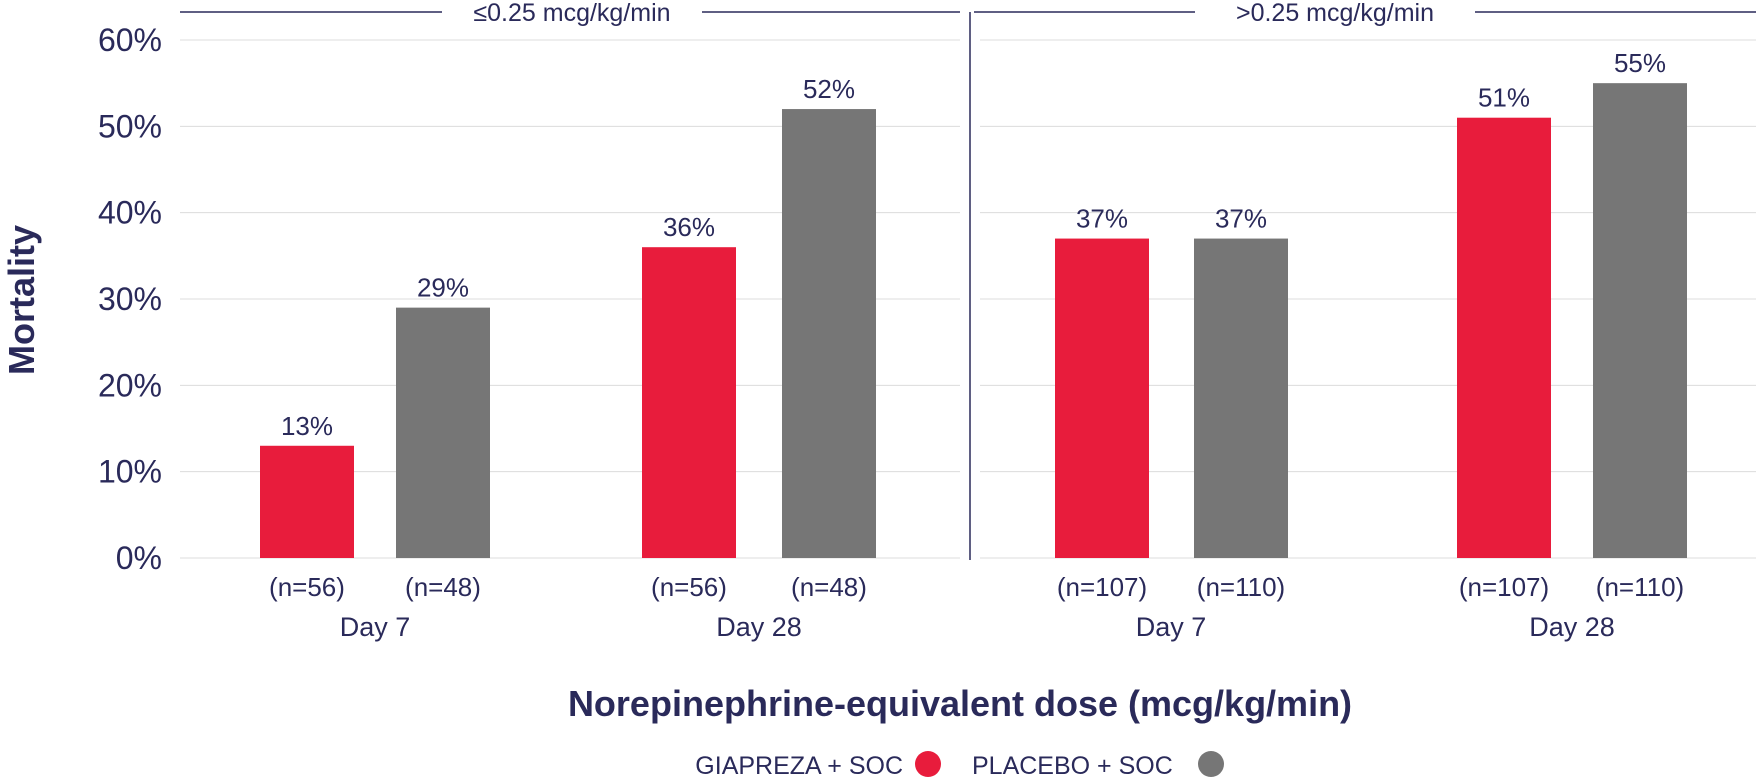 The image size is (1756, 778). What do you see at coordinates (130, 385) in the screenshot?
I see `y-tick-label: 20%` at bounding box center [130, 385].